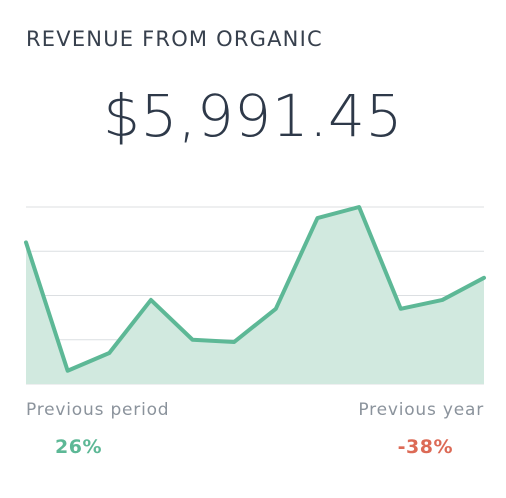 The width and height of the screenshot is (506, 498). Describe the element at coordinates (425, 447) in the screenshot. I see `previous-year-value: -38%` at that location.